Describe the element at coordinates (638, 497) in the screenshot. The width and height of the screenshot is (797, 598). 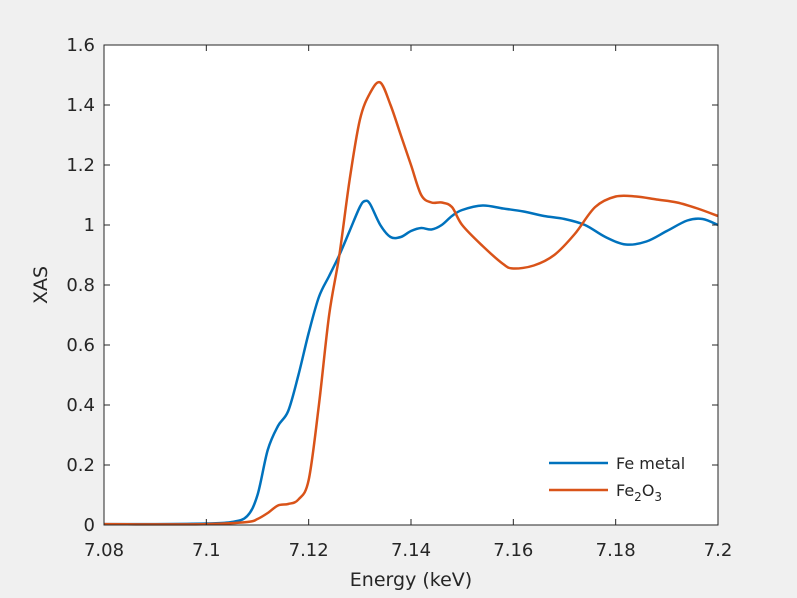
I see `legend-fe2o3-sub1: 2` at that location.